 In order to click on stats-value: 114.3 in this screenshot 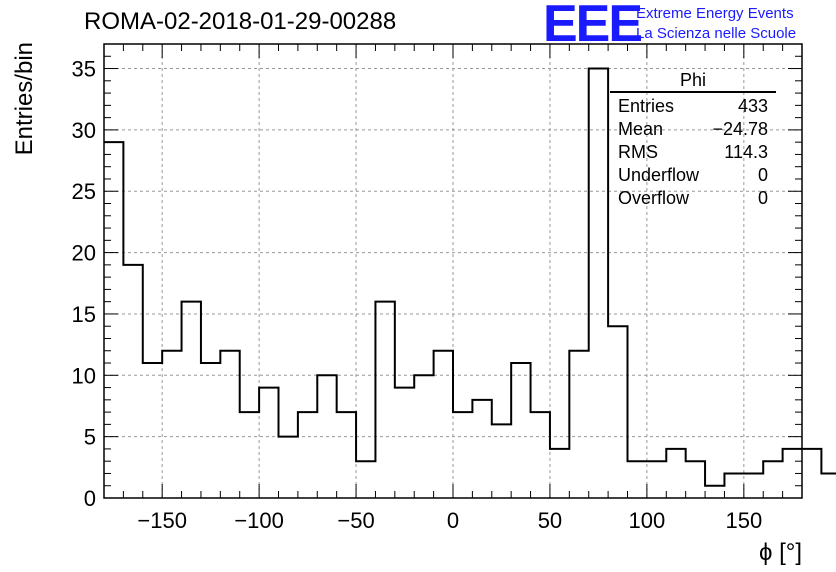, I will do `click(746, 152)`.